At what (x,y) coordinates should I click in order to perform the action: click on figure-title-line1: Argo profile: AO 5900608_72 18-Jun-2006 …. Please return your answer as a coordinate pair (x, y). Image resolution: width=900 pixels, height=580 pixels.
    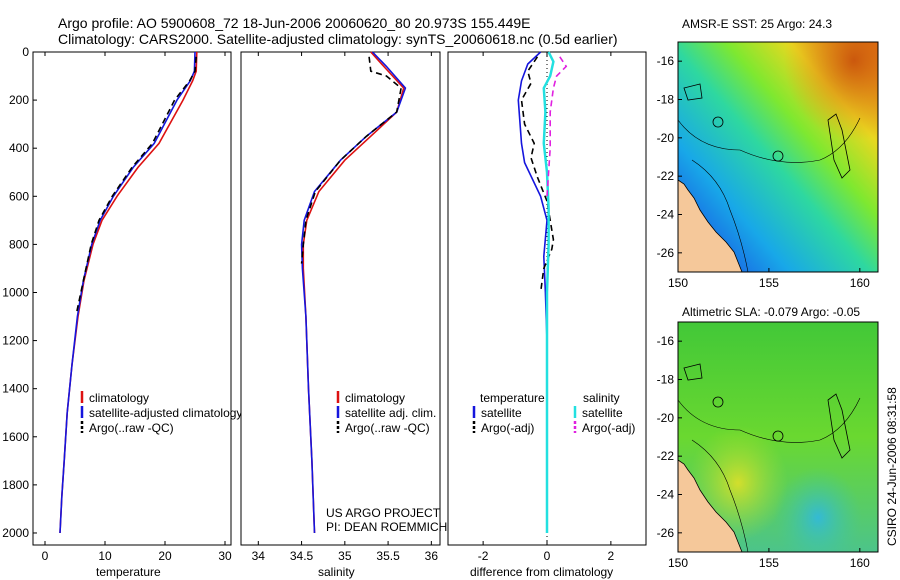
    Looking at the image, I should click on (294, 23).